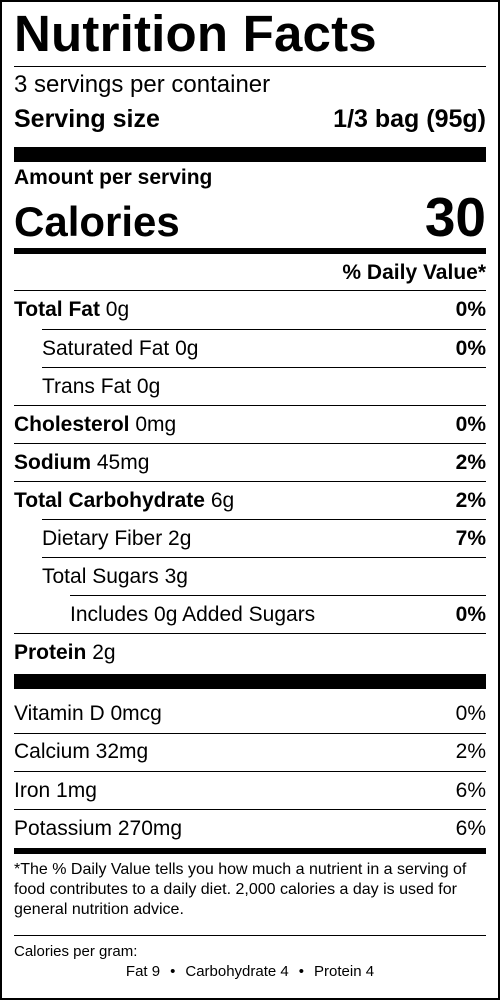 Image resolution: width=500 pixels, height=1000 pixels. I want to click on serving-size-label: Serving size, so click(87, 119).